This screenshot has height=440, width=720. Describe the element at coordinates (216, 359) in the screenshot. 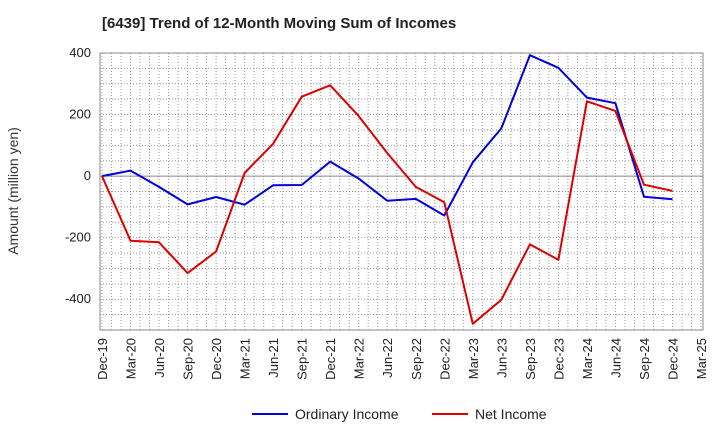

I see `x-tick-label: Dec-20` at that location.